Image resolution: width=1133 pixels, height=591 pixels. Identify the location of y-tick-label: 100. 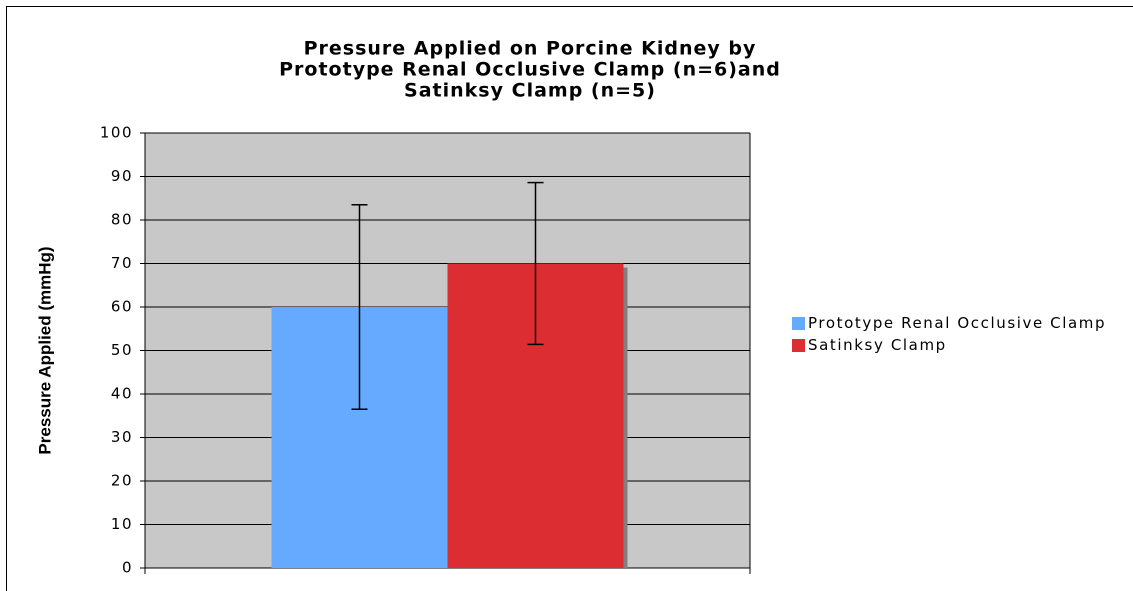
(116, 133).